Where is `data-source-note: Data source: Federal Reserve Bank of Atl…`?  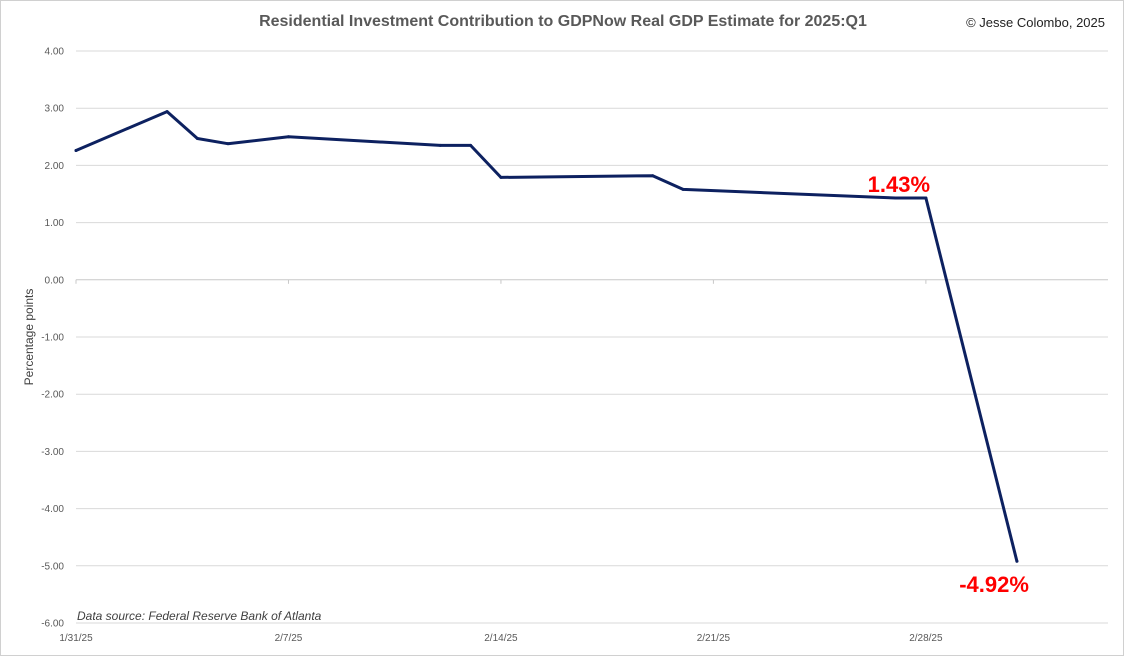
data-source-note: Data source: Federal Reserve Bank of Atl… is located at coordinates (199, 616).